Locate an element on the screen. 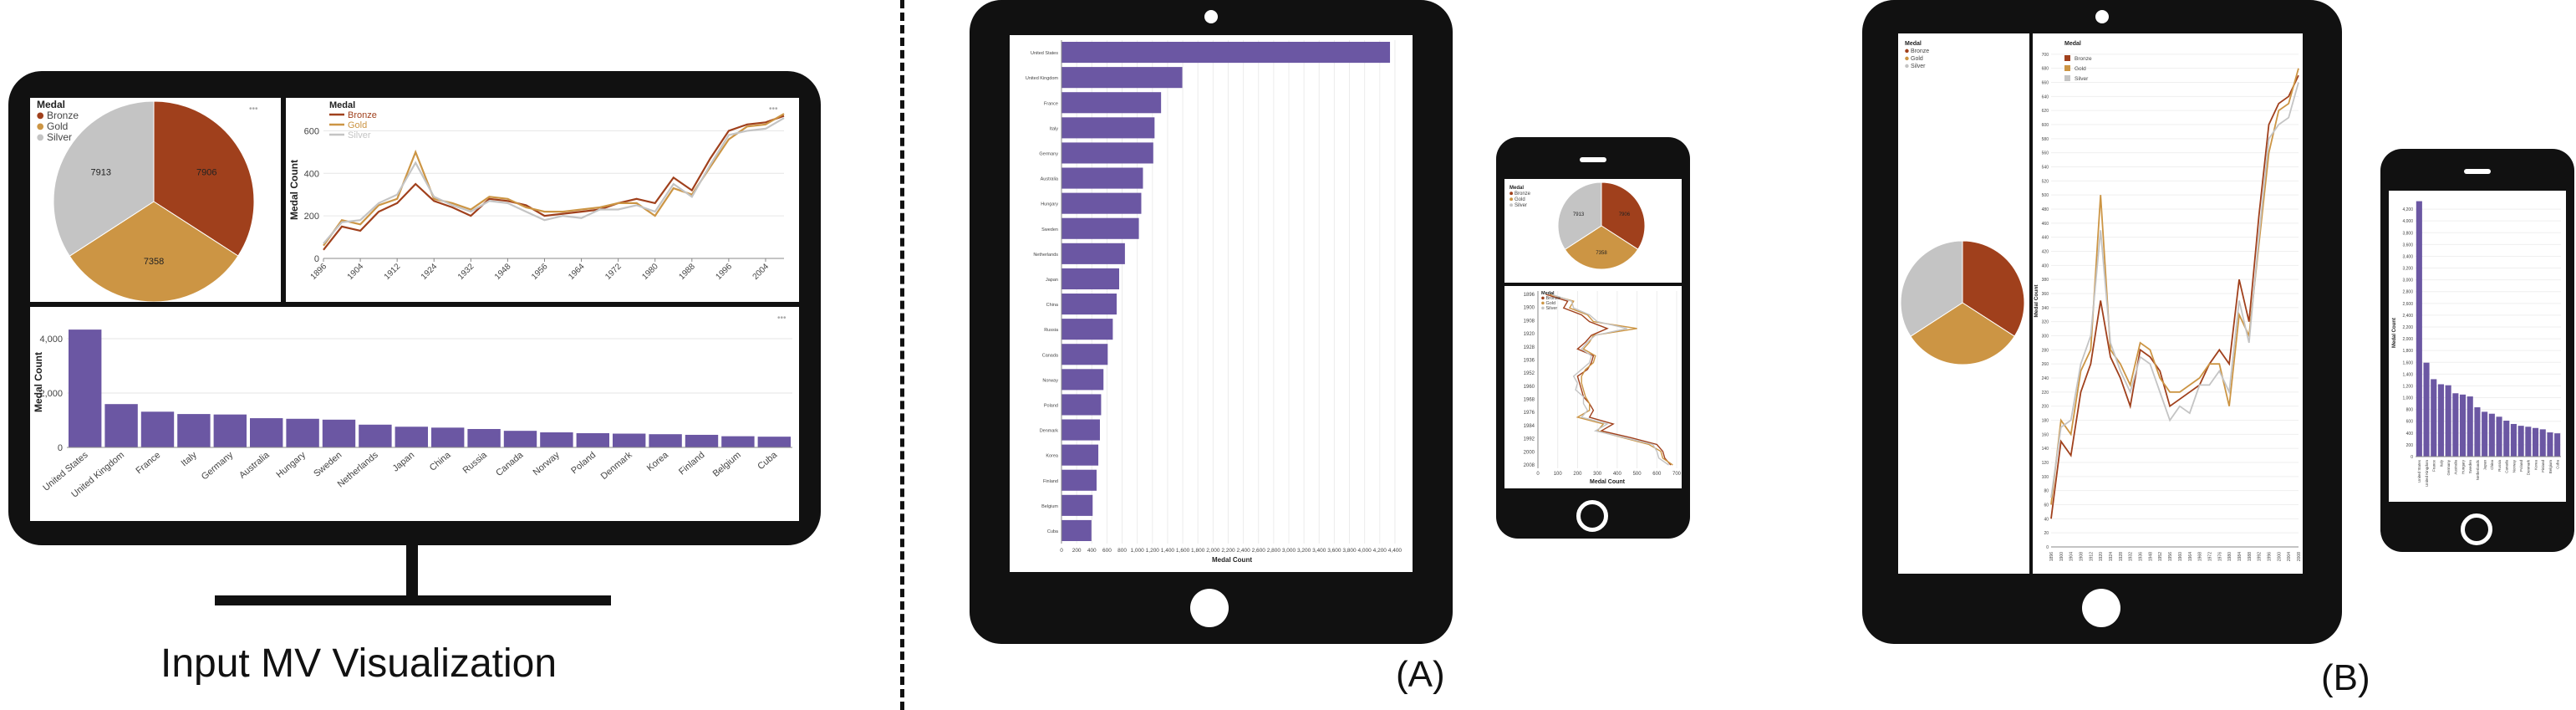  pie-slice-gold is located at coordinates (154, 251).